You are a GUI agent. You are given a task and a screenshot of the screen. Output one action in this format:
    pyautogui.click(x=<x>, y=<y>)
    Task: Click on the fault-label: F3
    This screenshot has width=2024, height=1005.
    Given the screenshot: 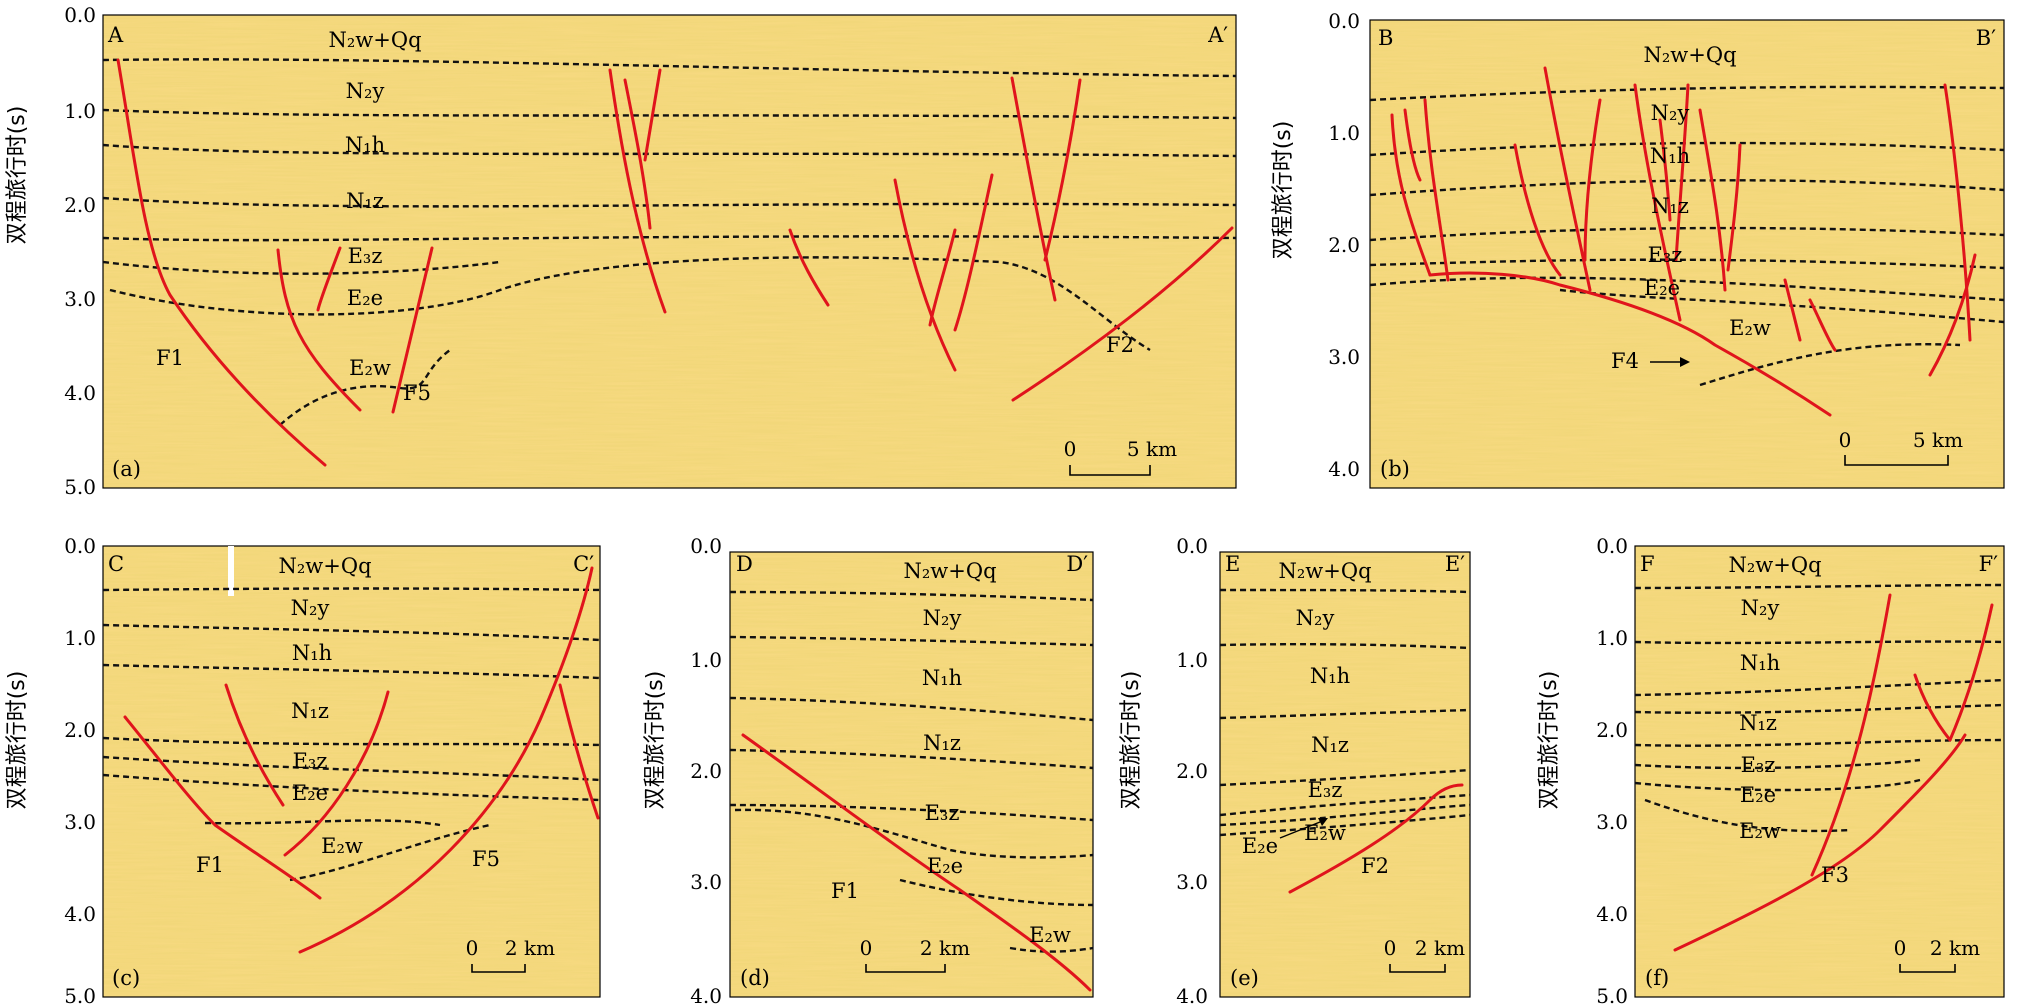 What is the action you would take?
    pyautogui.click(x=1835, y=875)
    